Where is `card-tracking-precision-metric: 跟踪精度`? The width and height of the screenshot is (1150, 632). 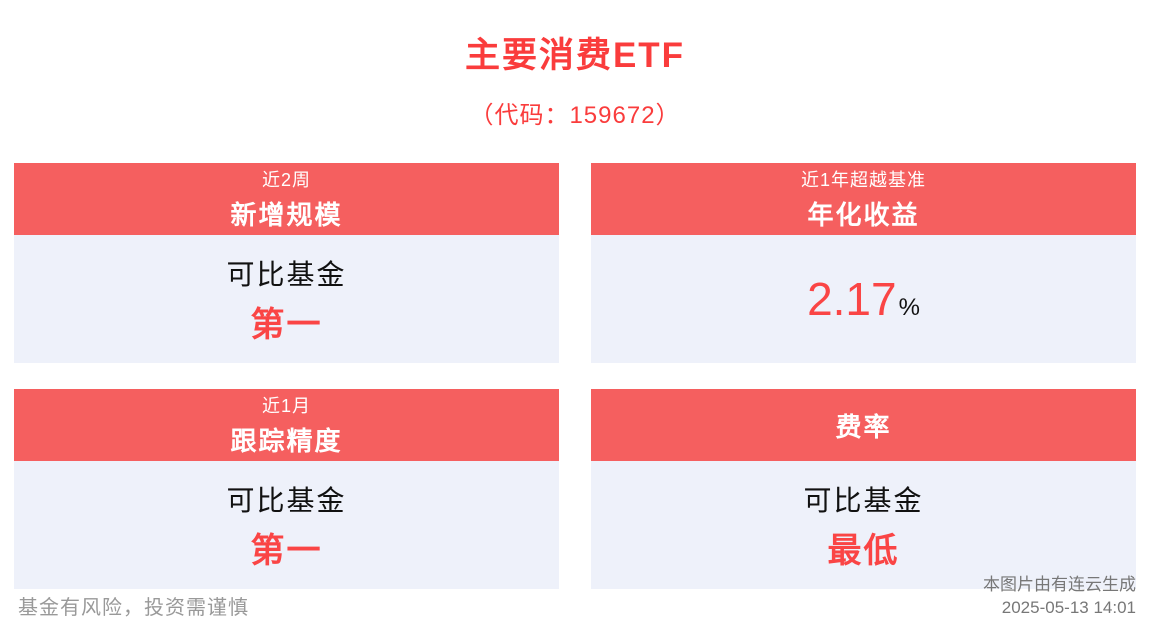
card-tracking-precision-metric: 跟踪精度 is located at coordinates (286, 441).